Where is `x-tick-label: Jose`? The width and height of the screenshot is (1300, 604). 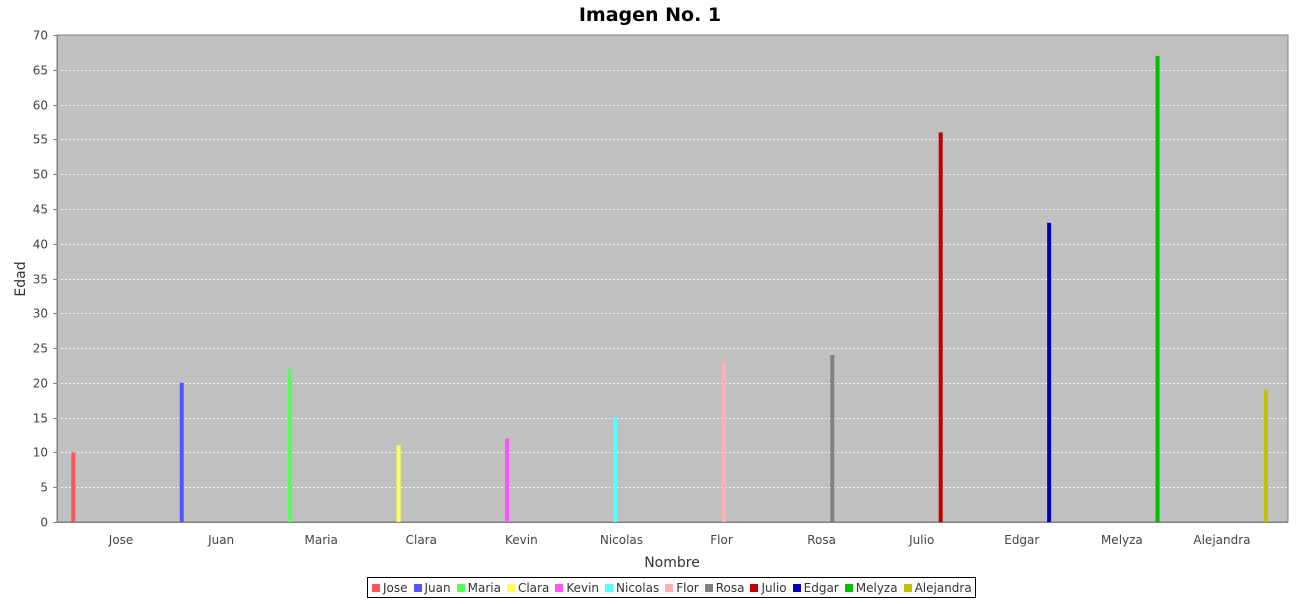
x-tick-label: Jose is located at coordinates (121, 540).